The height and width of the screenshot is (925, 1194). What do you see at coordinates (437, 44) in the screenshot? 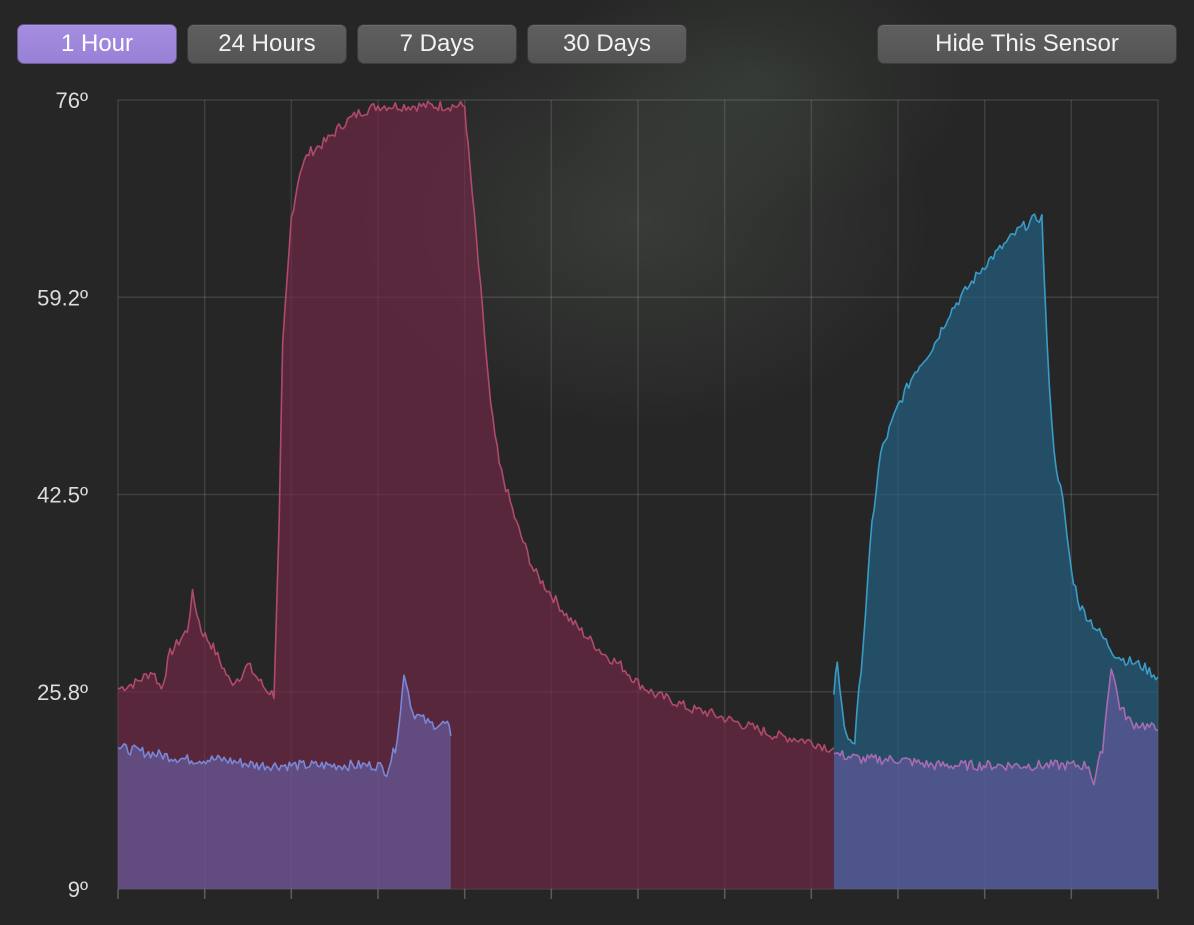
I see `range-button-7-days: 7 Days` at bounding box center [437, 44].